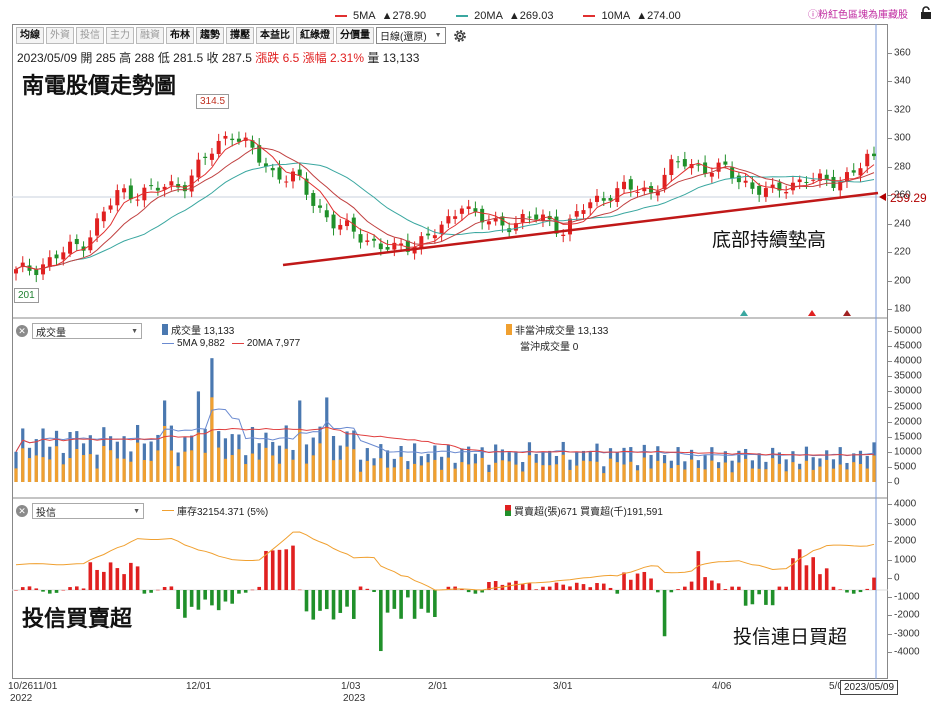  I want to click on non-daytrade-text: 非當沖成交量 13,133, so click(562, 331).